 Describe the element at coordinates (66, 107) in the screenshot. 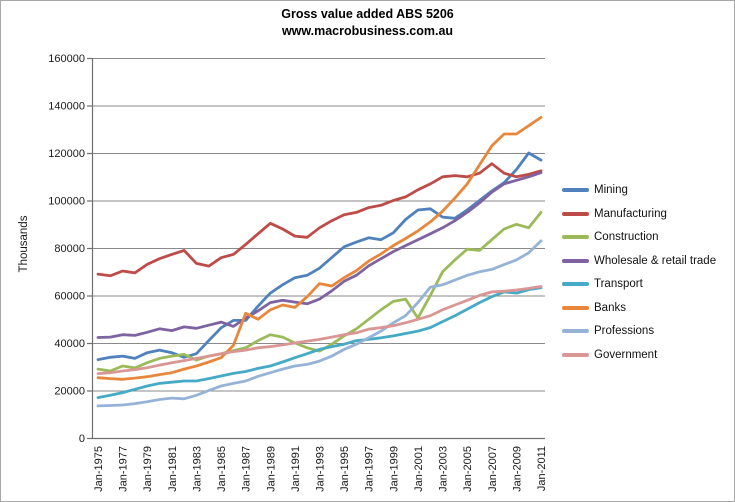

I see `svg-text: 140000` at that location.